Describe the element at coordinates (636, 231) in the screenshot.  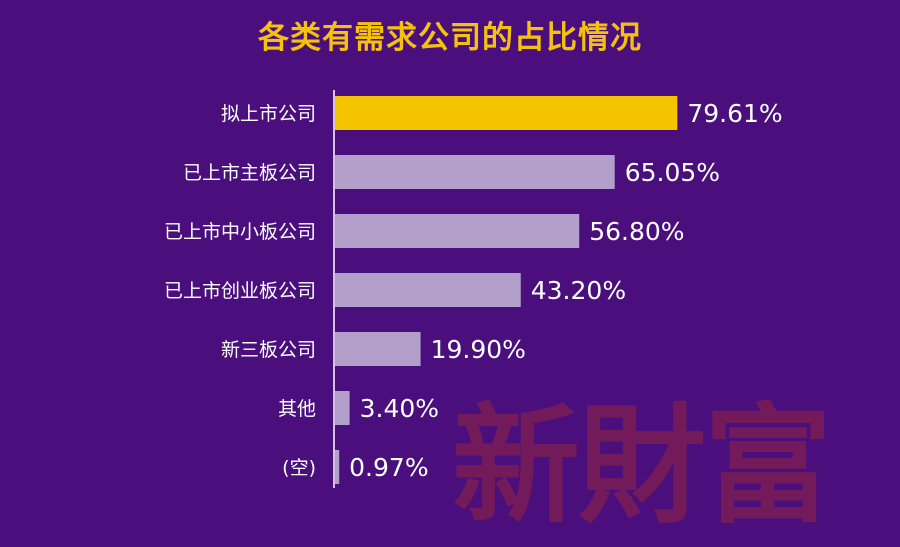
I see `value-label-2: 56.80%` at that location.